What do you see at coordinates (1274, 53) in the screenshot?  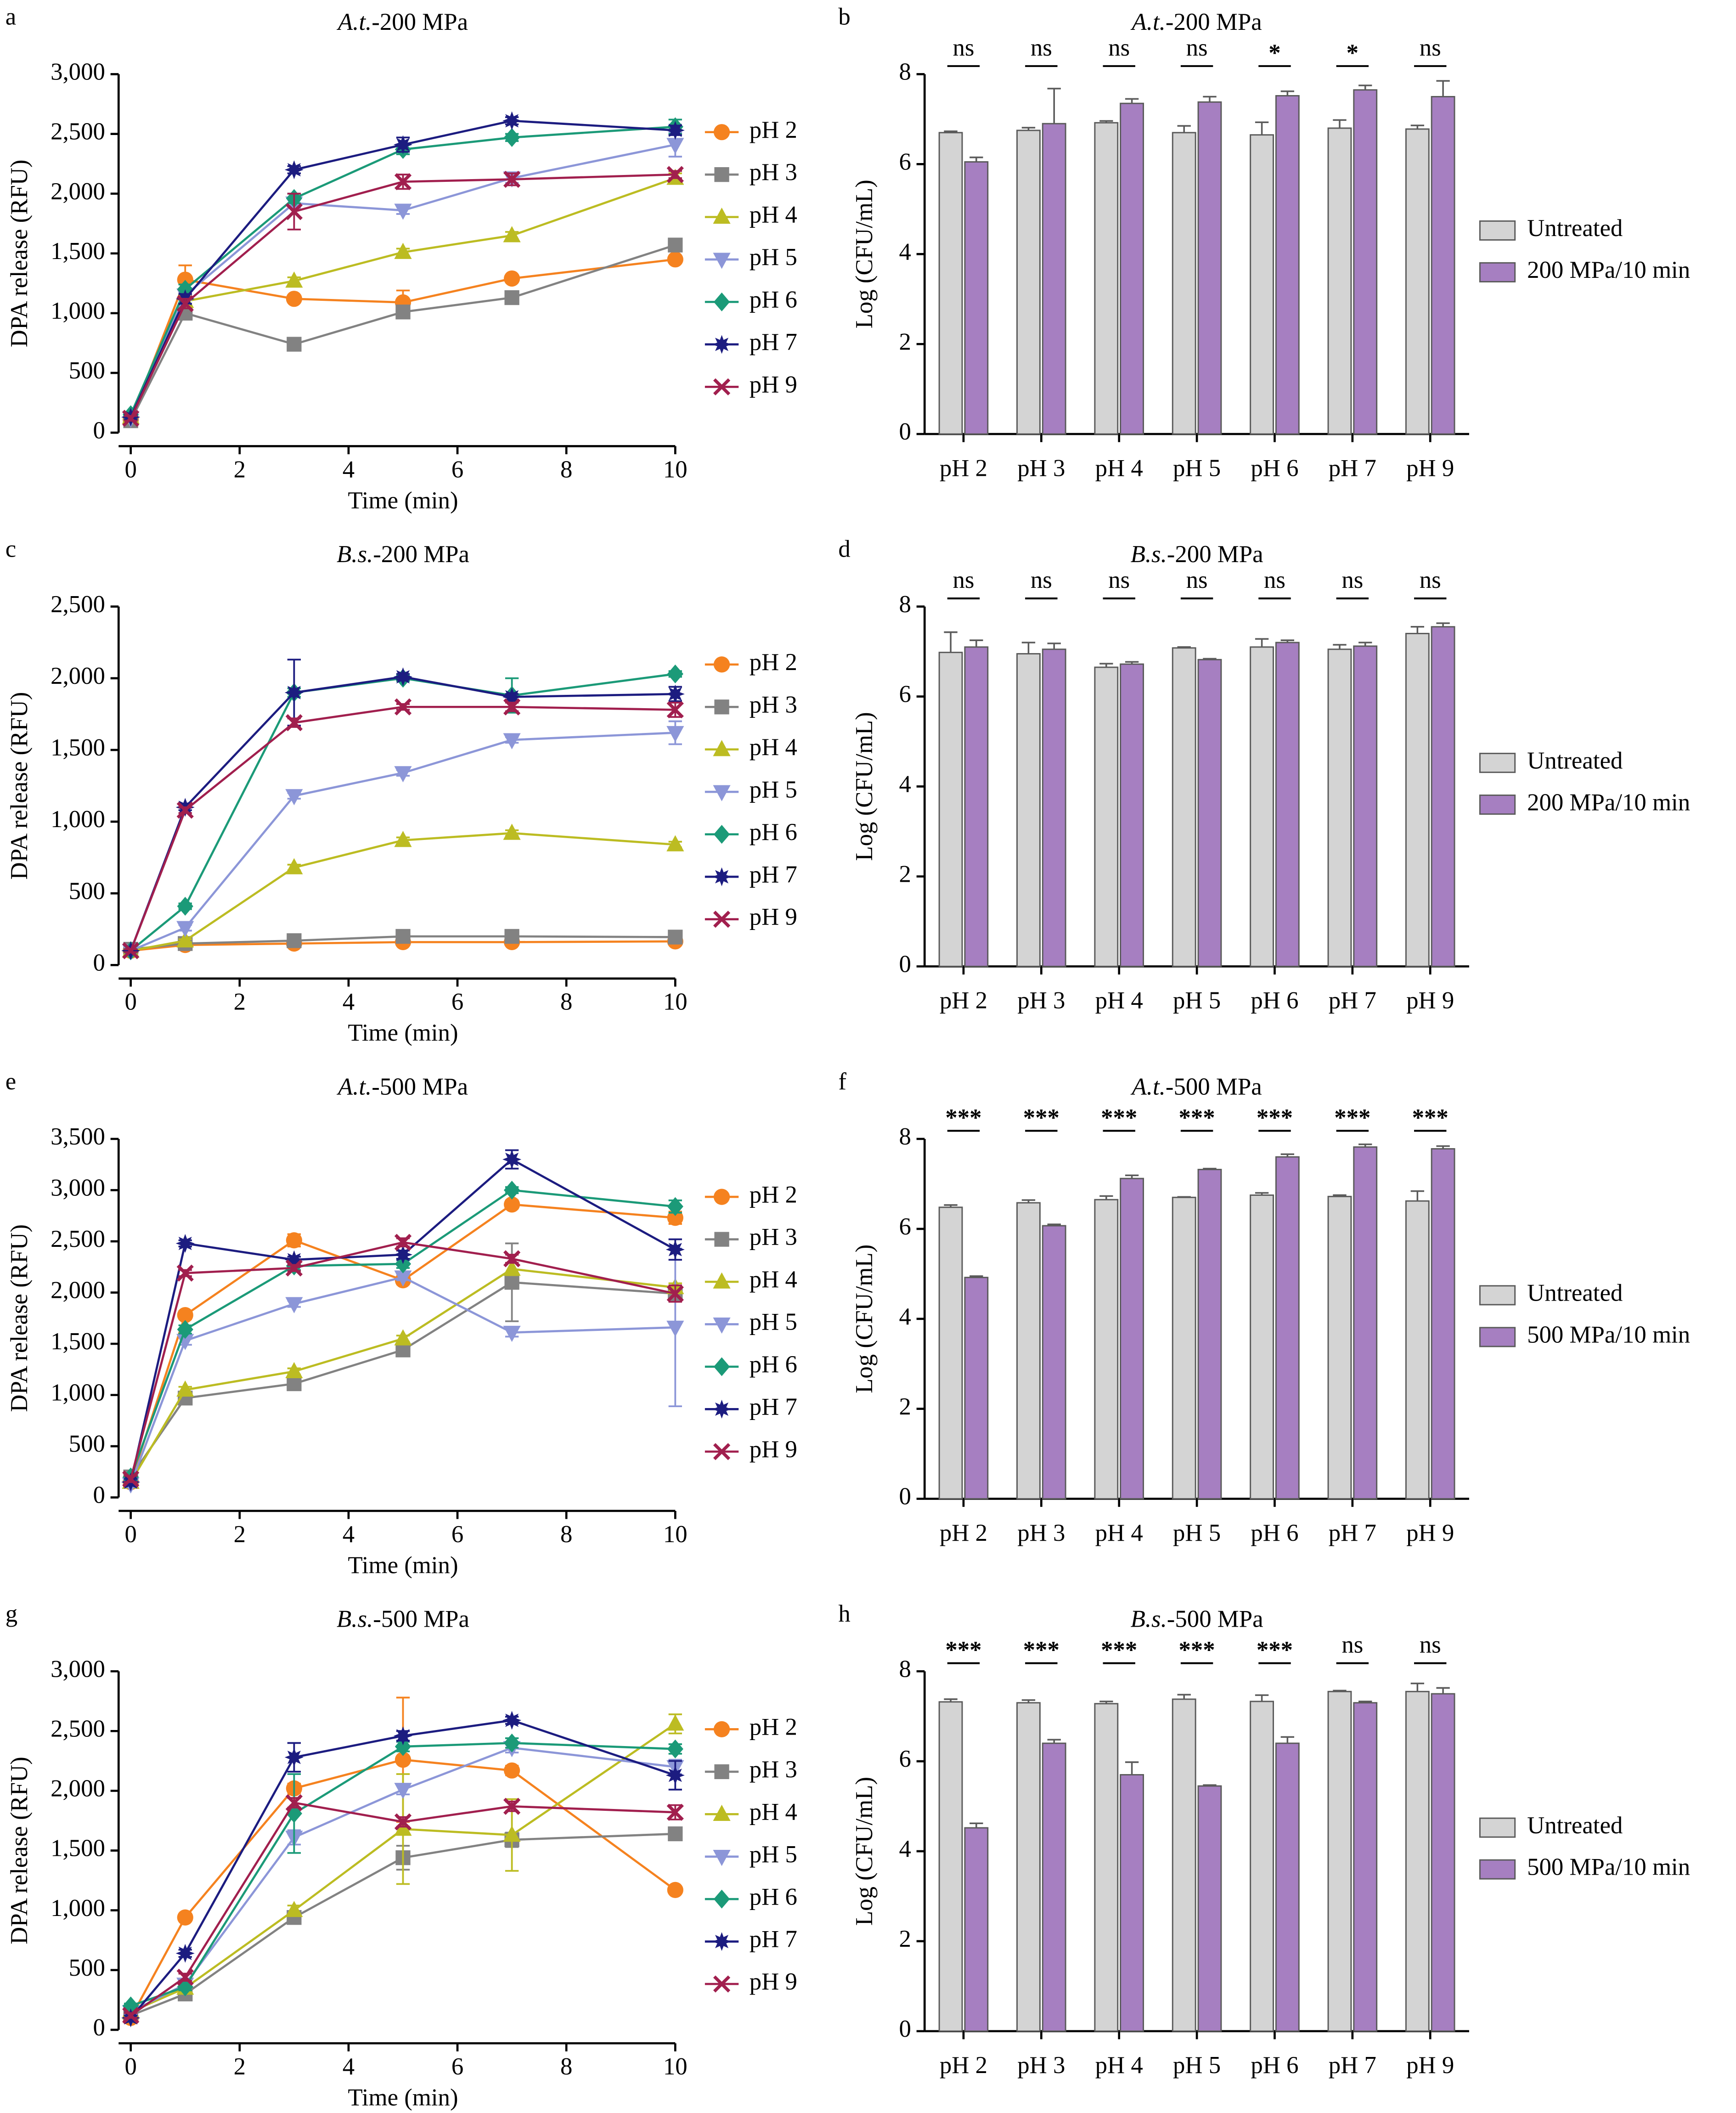 I see `significance-label: *` at bounding box center [1274, 53].